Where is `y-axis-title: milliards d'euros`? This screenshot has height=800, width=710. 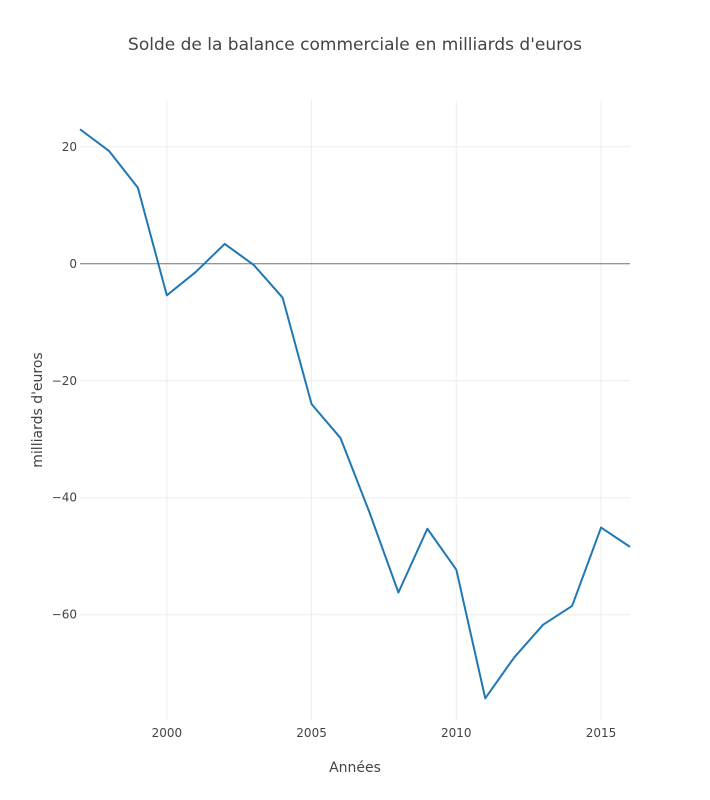
y-axis-title: milliards d'euros is located at coordinates (38, 409).